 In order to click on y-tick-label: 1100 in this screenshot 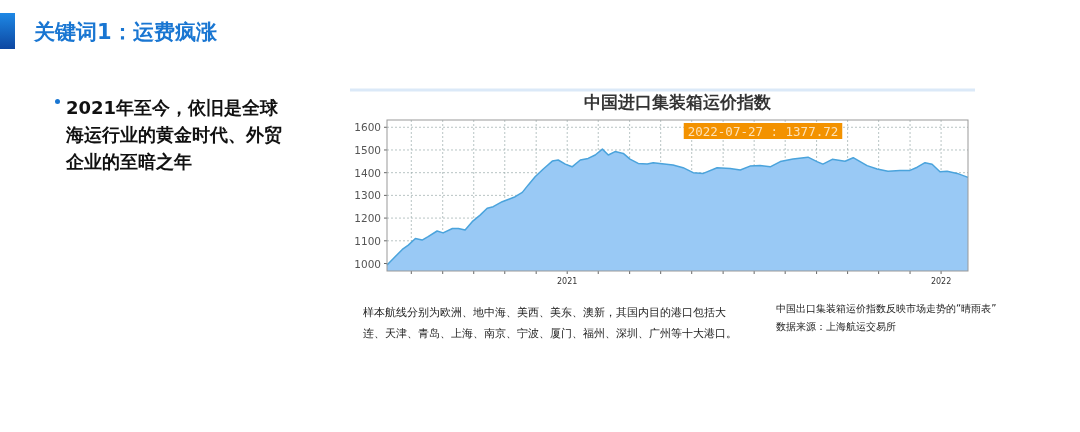, I will do `click(367, 240)`.